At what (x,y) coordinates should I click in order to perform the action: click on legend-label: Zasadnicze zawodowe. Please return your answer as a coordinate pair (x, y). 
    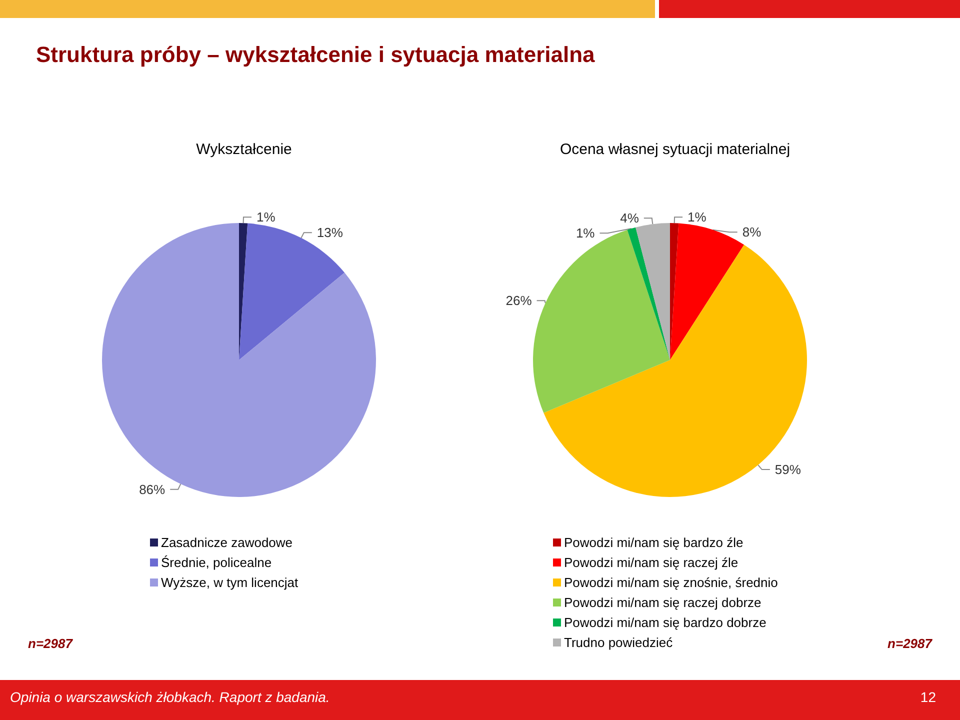
    Looking at the image, I should click on (227, 542).